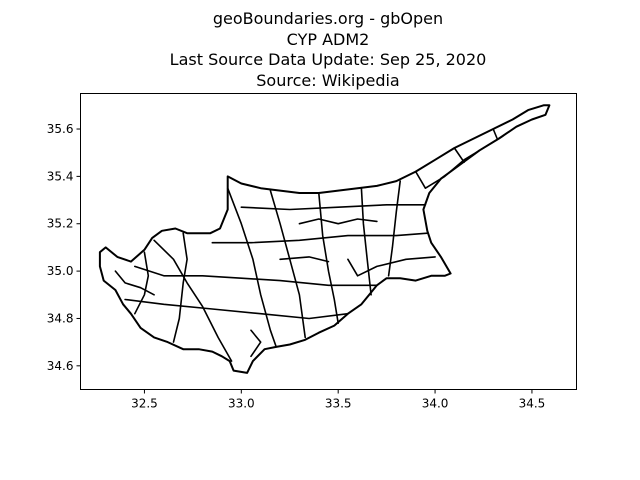 The width and height of the screenshot is (640, 480). Describe the element at coordinates (60, 224) in the screenshot. I see `y-tick-label: 35.2` at that location.